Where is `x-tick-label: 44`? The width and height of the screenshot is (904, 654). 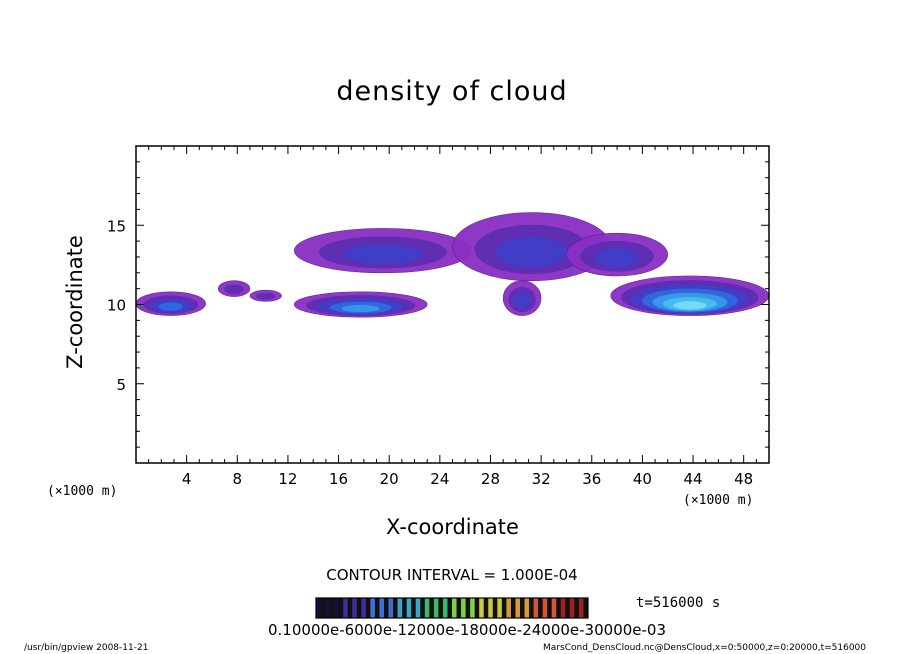
x-tick-label: 44 is located at coordinates (692, 479).